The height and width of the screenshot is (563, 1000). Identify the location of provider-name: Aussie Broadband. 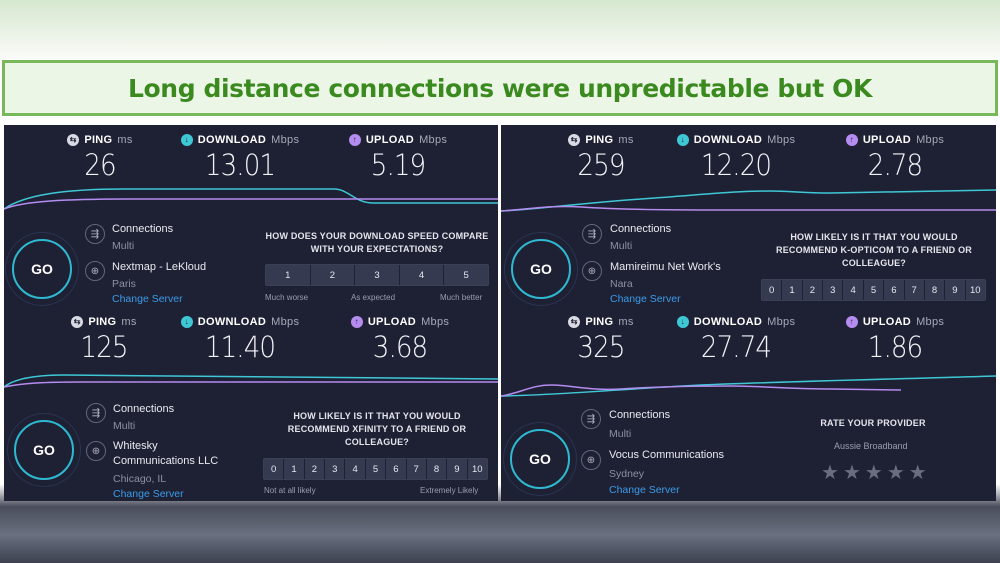
(871, 446).